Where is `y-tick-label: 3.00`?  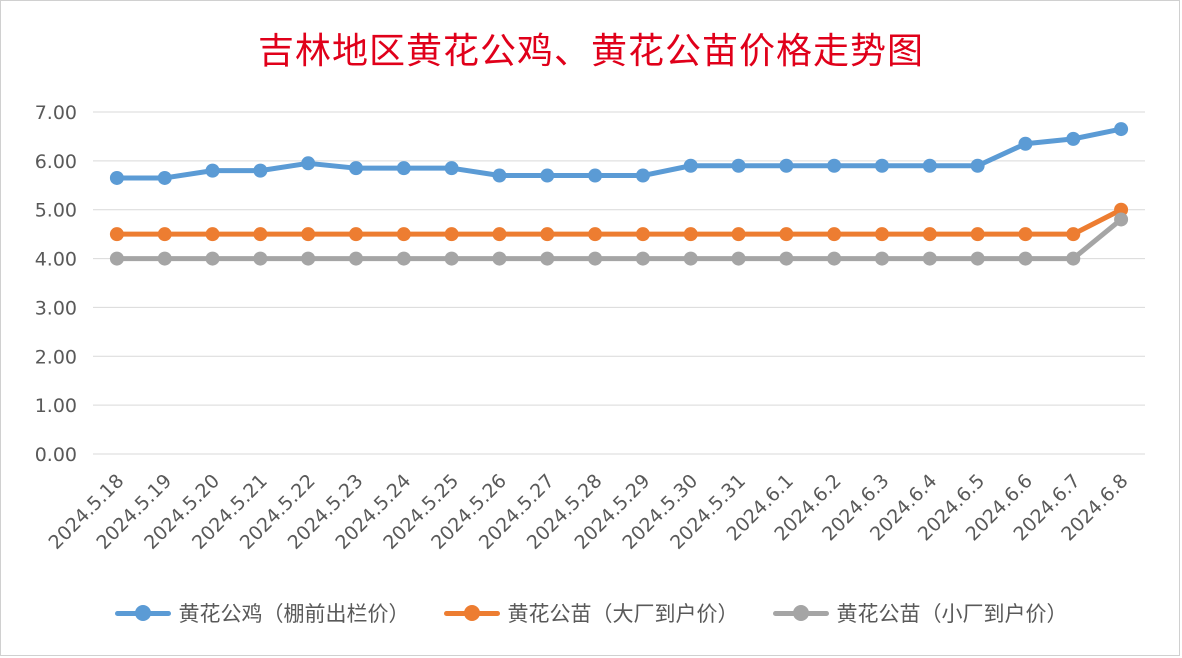 y-tick-label: 3.00 is located at coordinates (56, 308).